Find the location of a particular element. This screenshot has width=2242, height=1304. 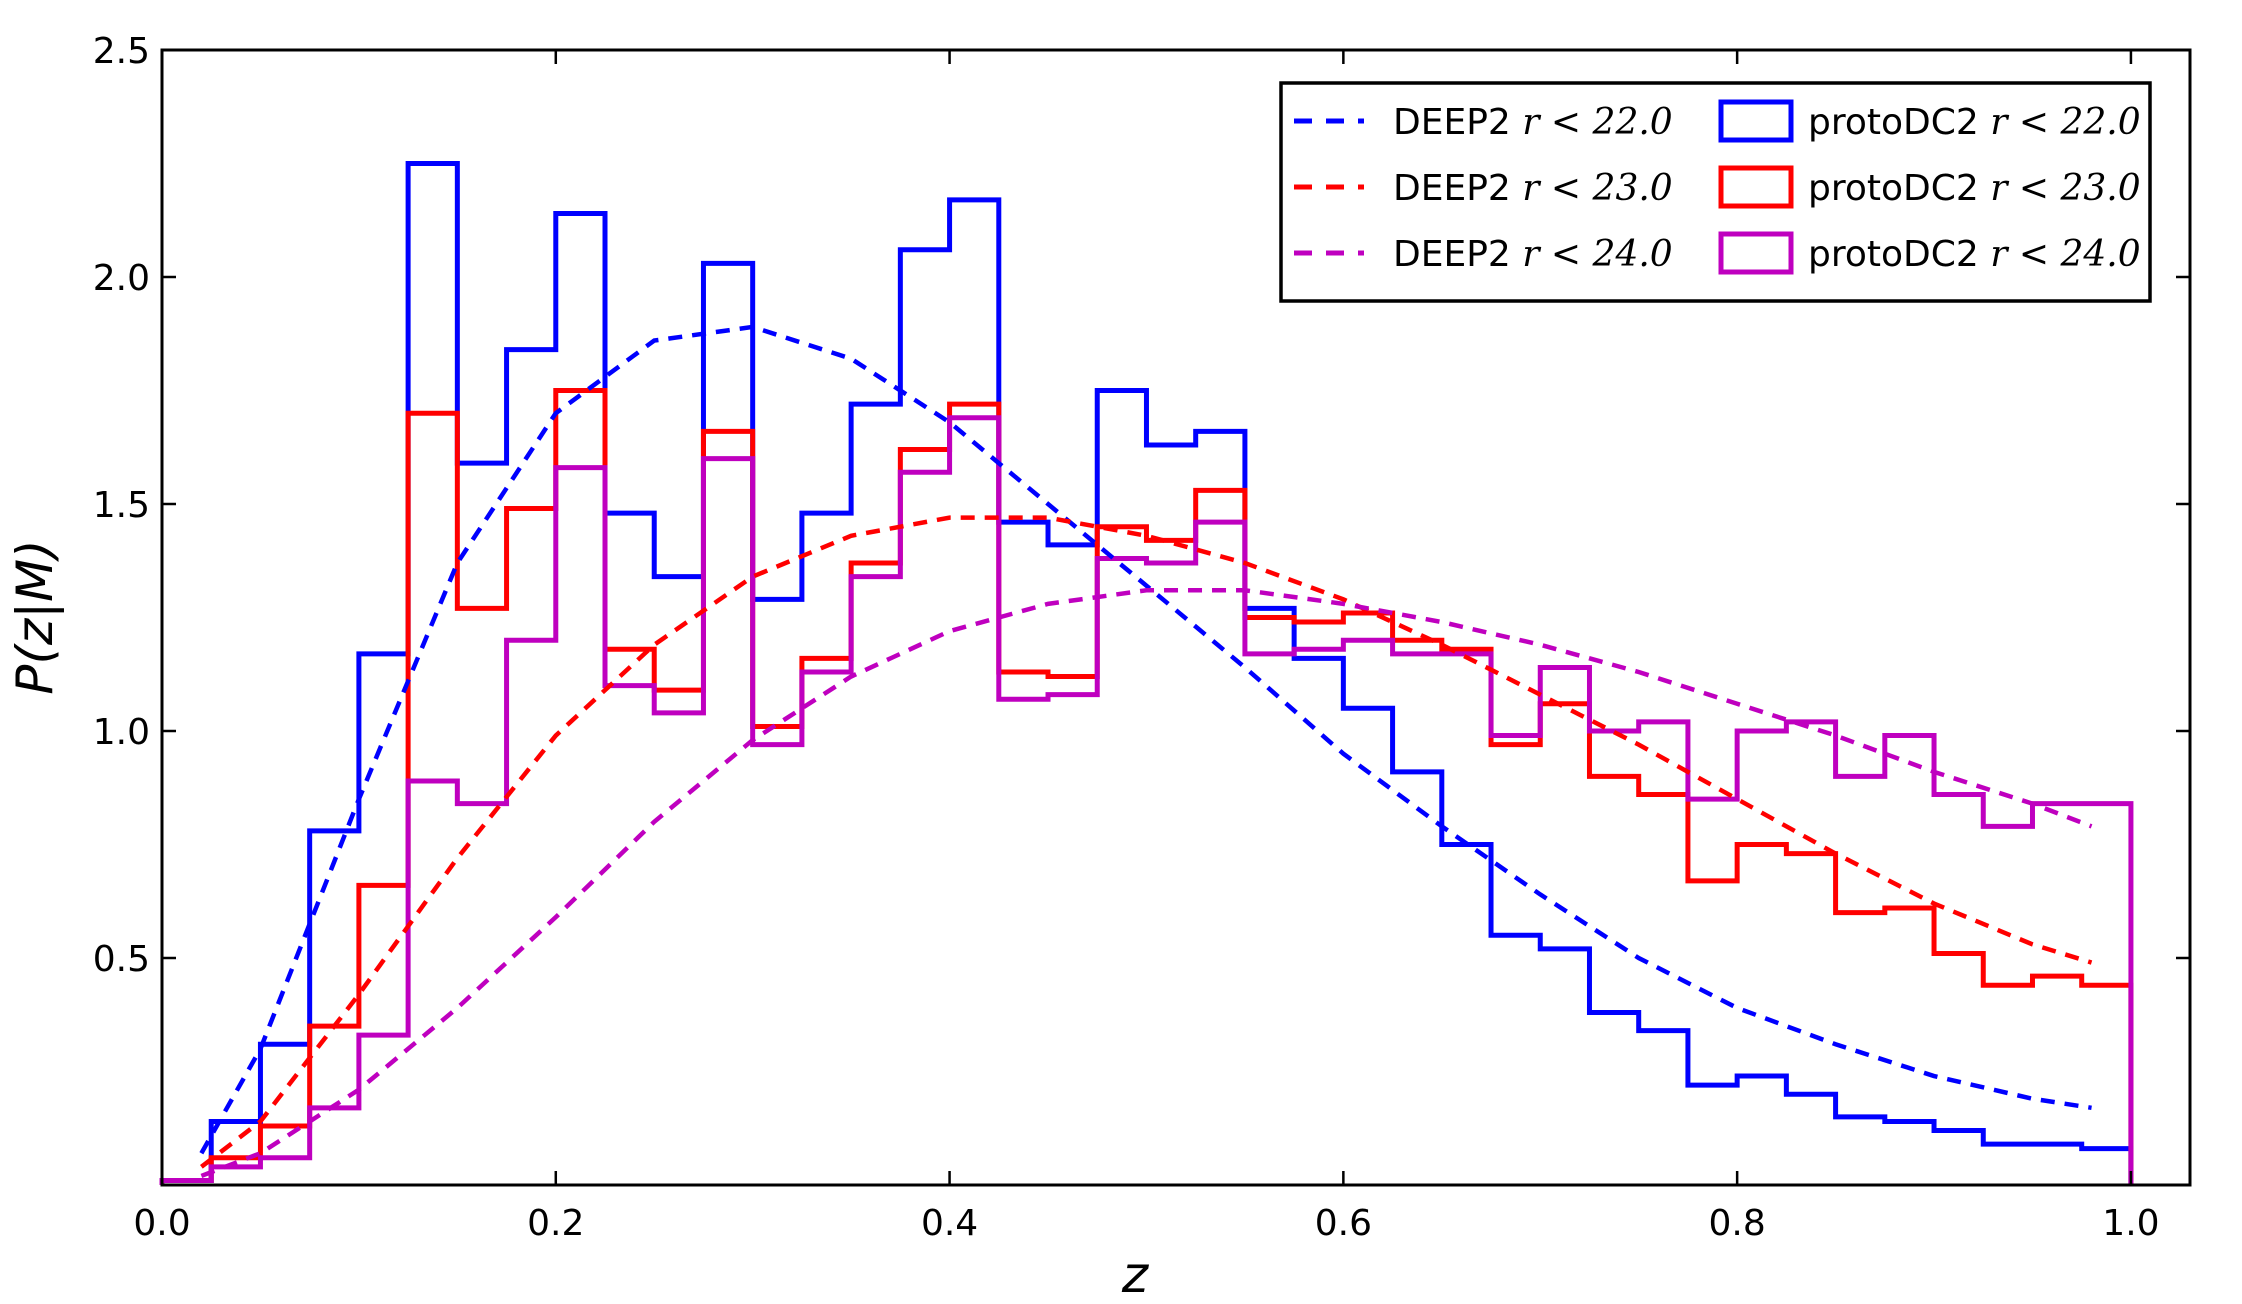

y-tick-label: 2.5 is located at coordinates (121, 51).